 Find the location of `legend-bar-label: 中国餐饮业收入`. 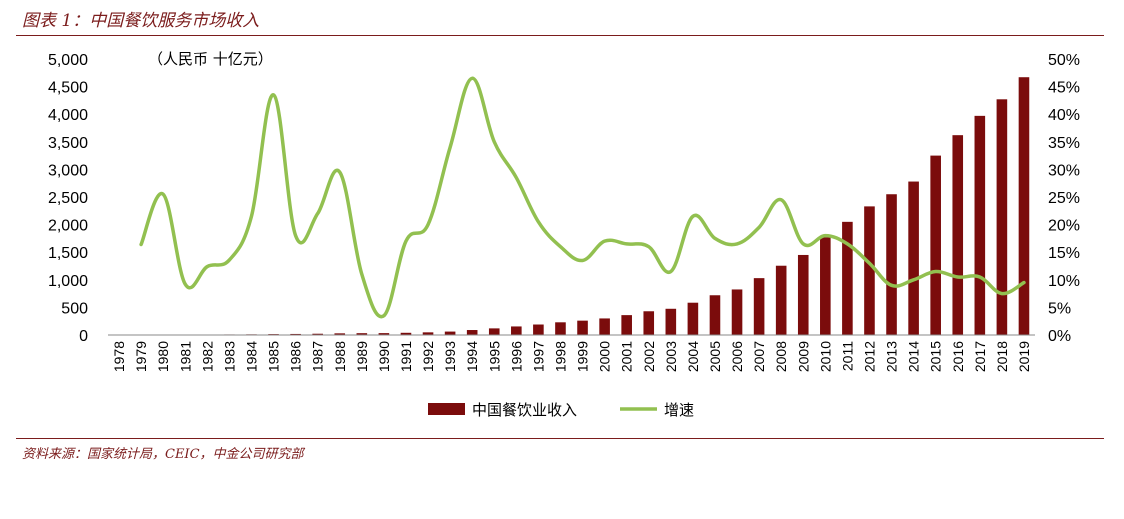

legend-bar-label: 中国餐饮业收入 is located at coordinates (524, 410).